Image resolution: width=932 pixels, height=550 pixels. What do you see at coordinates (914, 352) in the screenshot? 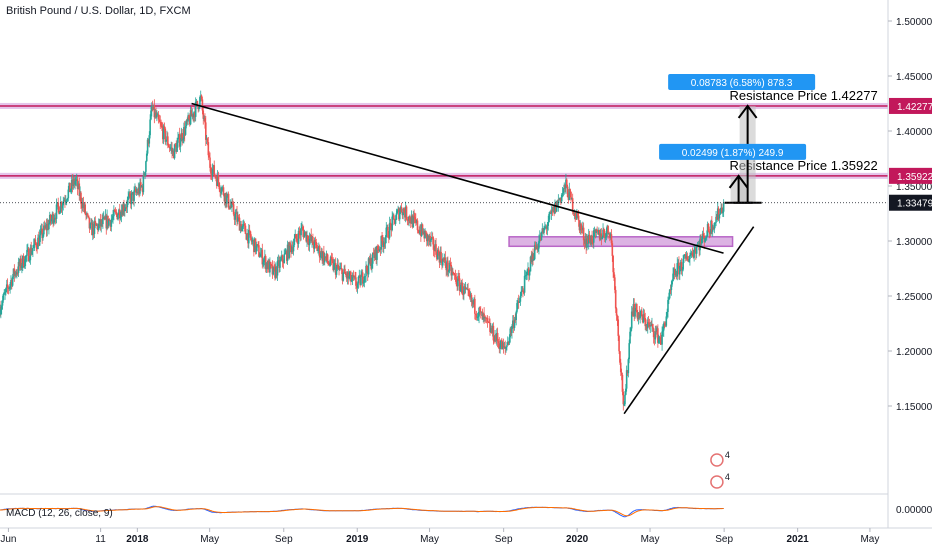
I see `y-tick-label: 1.20000` at bounding box center [914, 352].